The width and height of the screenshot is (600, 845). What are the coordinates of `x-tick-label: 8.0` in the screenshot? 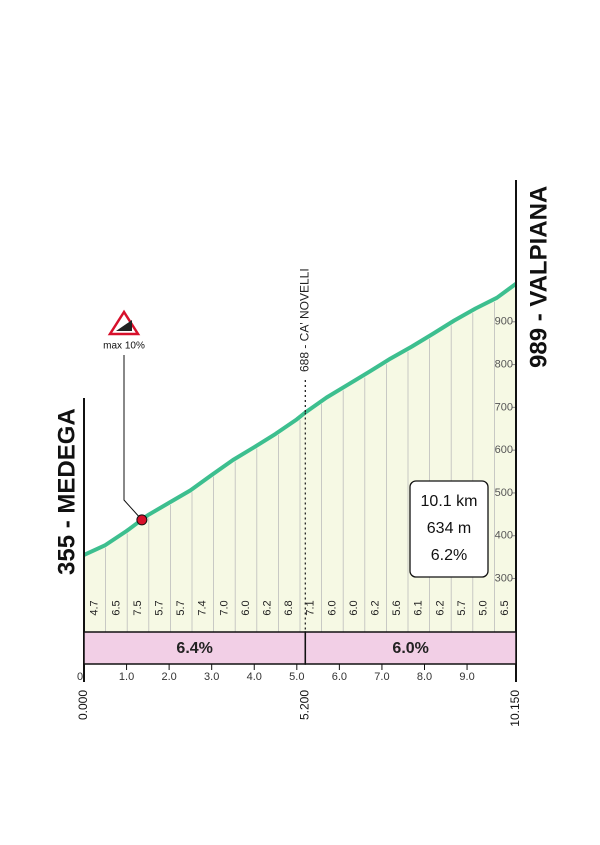 It's located at (424, 677).